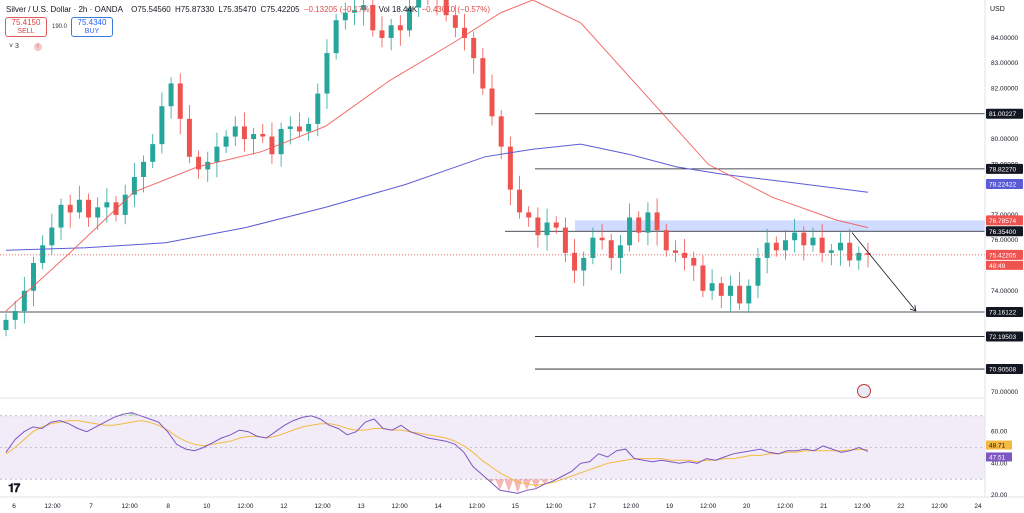 The image size is (1024, 513). What do you see at coordinates (64, 9) in the screenshot?
I see `symbol-title: Silver / U.S. Dollar · 2h · OANDA` at bounding box center [64, 9].